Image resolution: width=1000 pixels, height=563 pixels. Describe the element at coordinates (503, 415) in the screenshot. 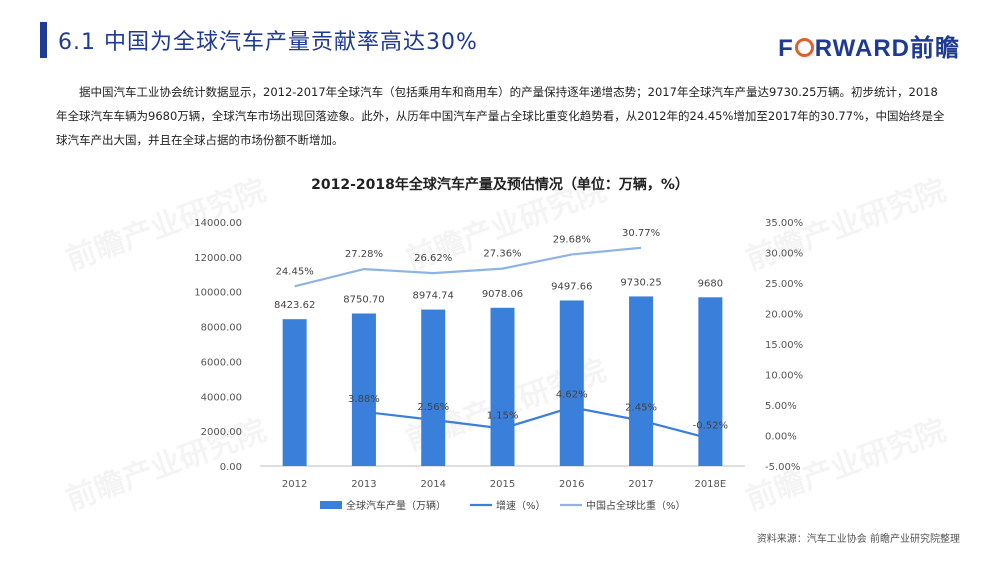

I see `line-data-label: 1.15%` at that location.